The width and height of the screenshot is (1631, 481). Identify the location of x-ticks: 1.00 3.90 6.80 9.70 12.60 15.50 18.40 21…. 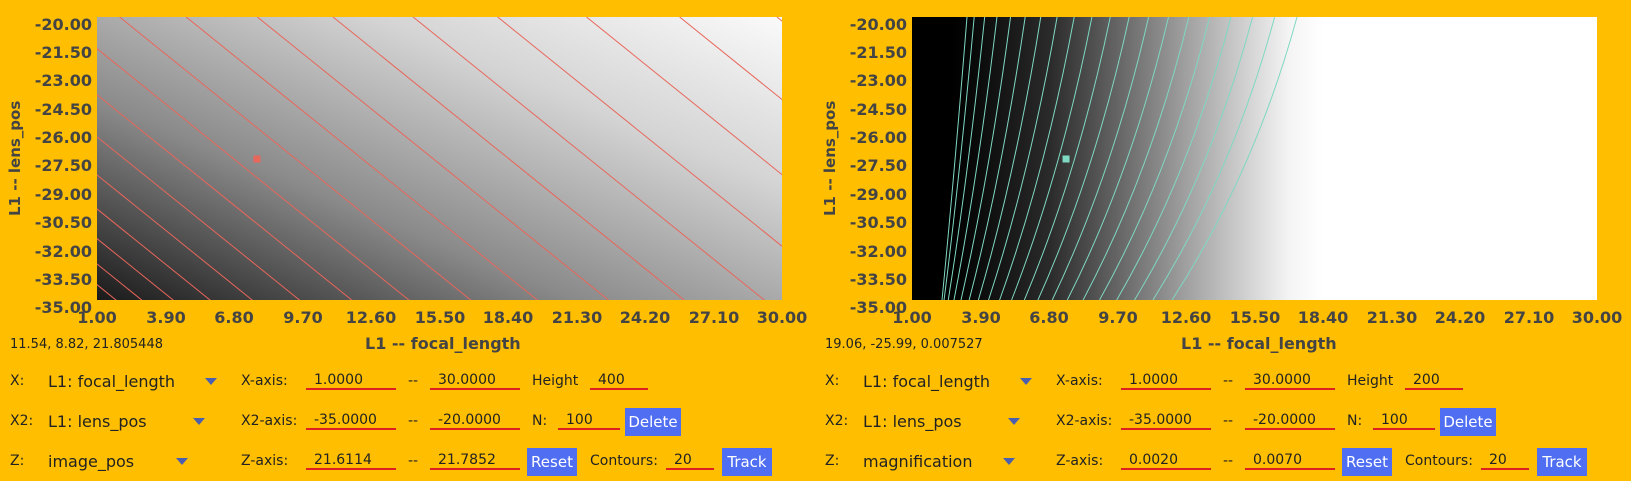
(440, 318).